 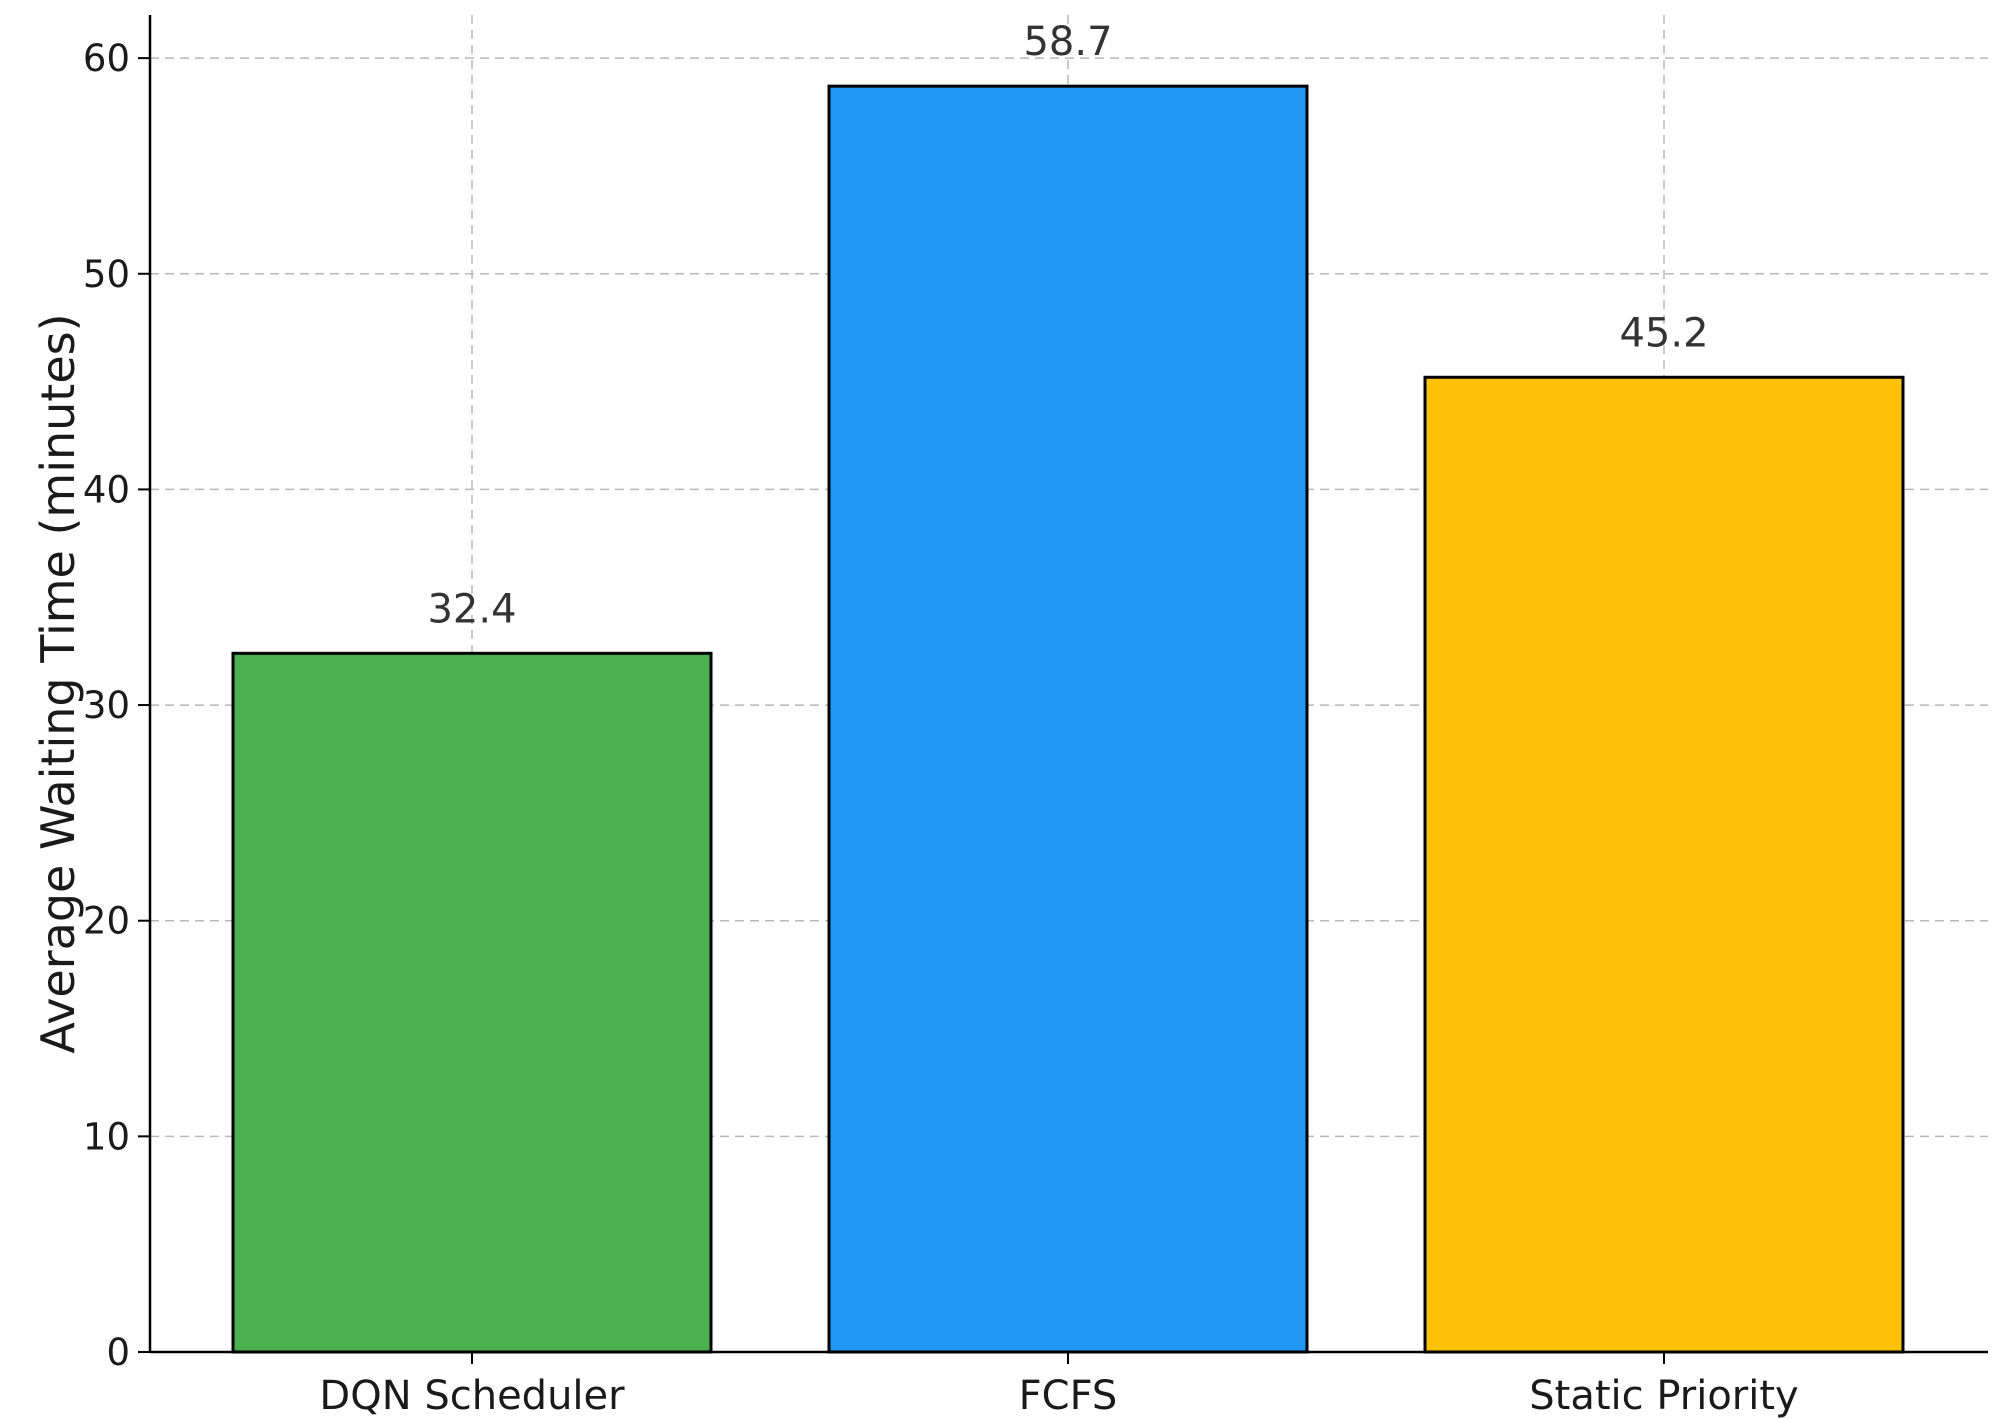 I want to click on y-tick-label: 20, so click(x=106, y=921).